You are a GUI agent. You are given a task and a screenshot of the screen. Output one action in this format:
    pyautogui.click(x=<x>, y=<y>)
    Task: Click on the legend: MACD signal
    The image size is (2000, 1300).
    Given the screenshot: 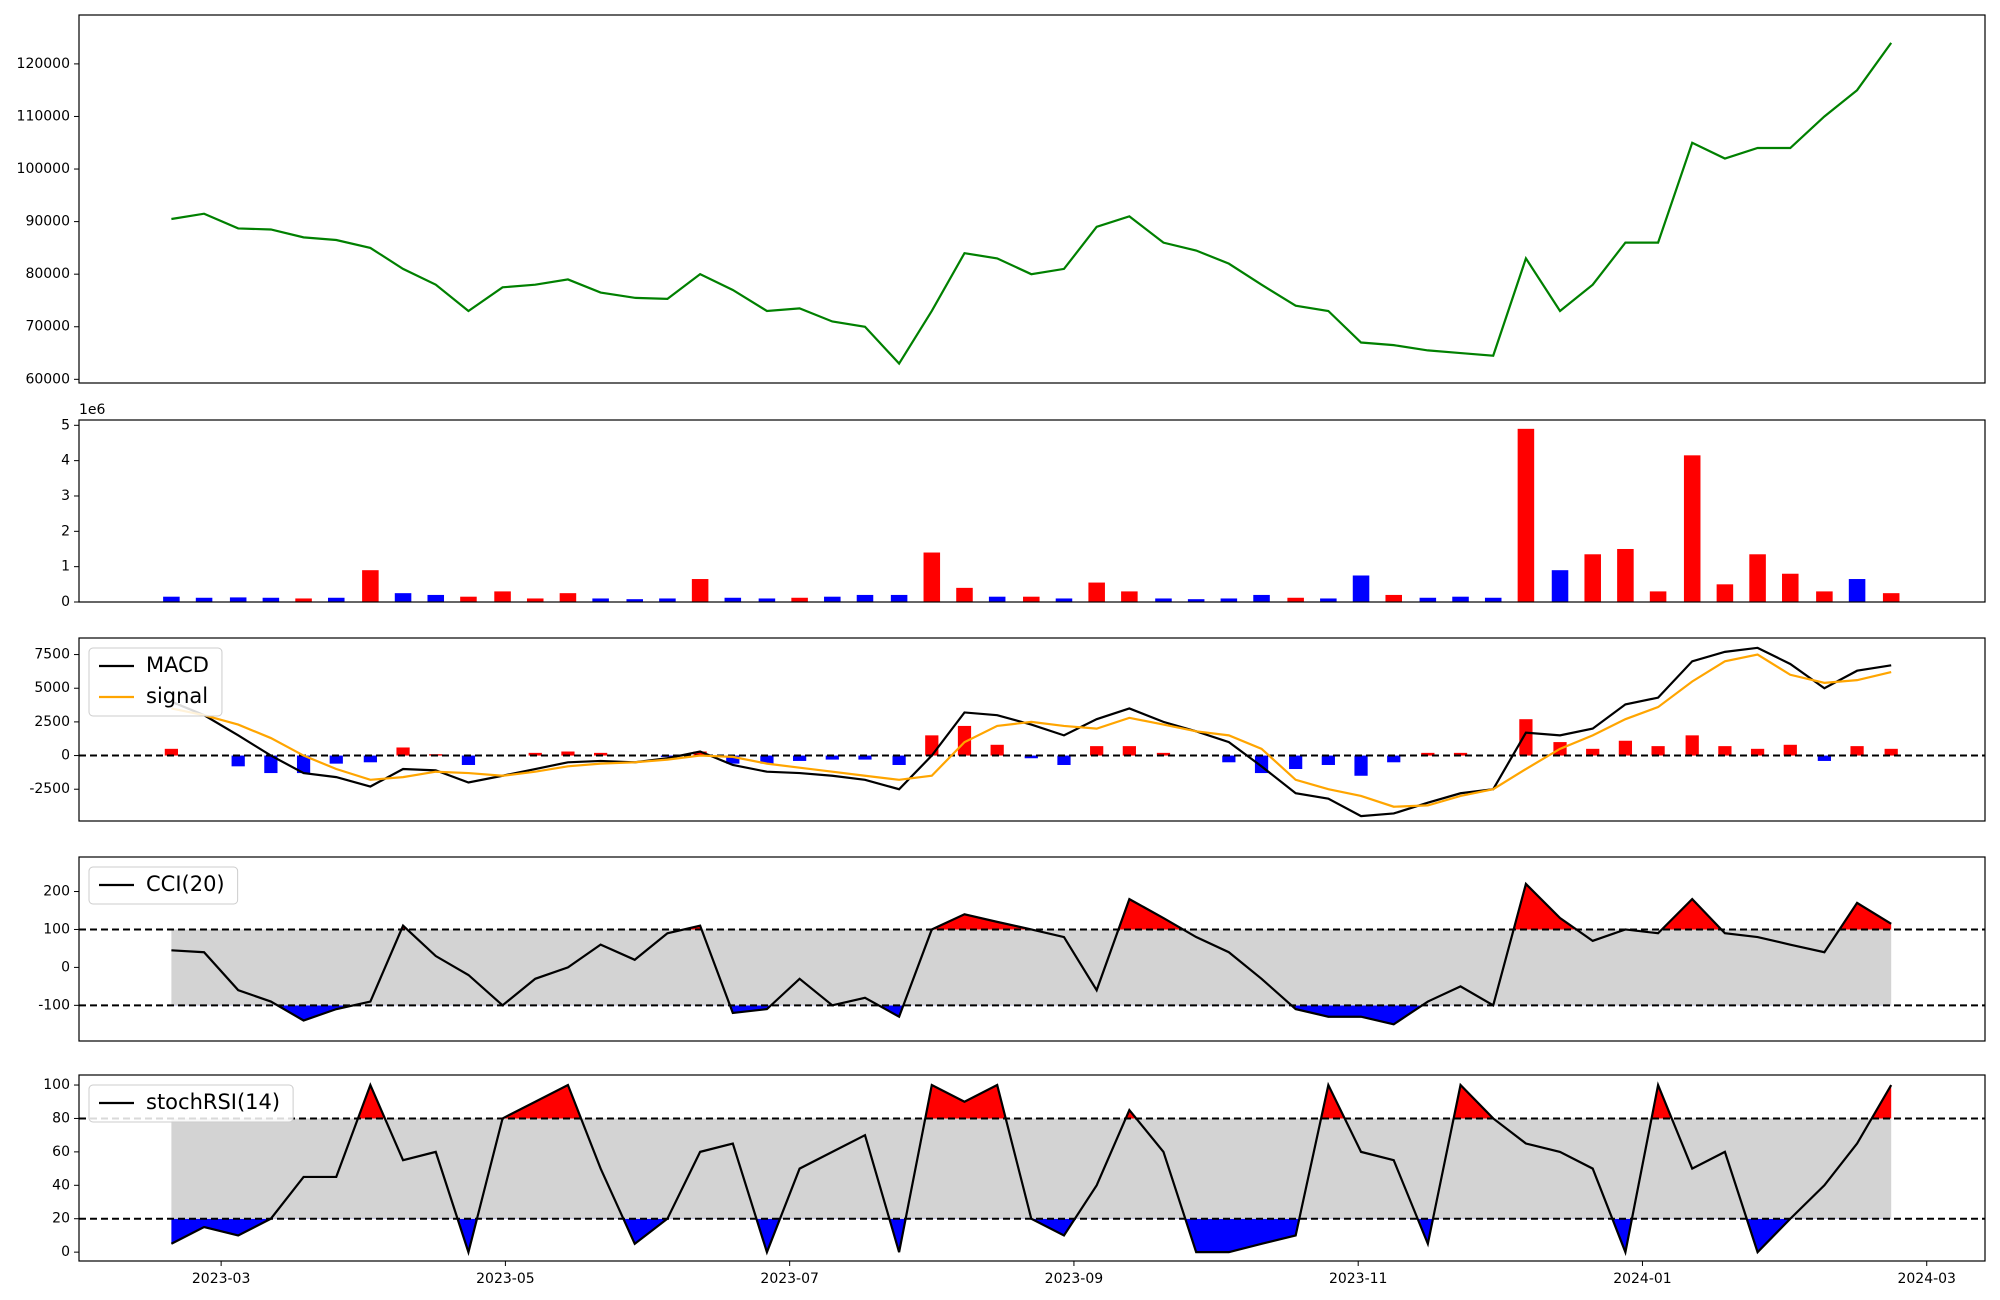 What is the action you would take?
    pyautogui.click(x=155, y=682)
    